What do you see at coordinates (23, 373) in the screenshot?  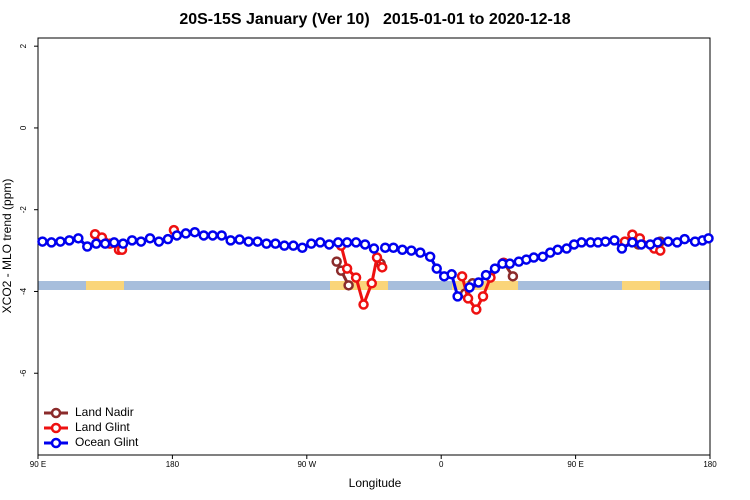 I see `y-tick-label: -6` at bounding box center [23, 373].